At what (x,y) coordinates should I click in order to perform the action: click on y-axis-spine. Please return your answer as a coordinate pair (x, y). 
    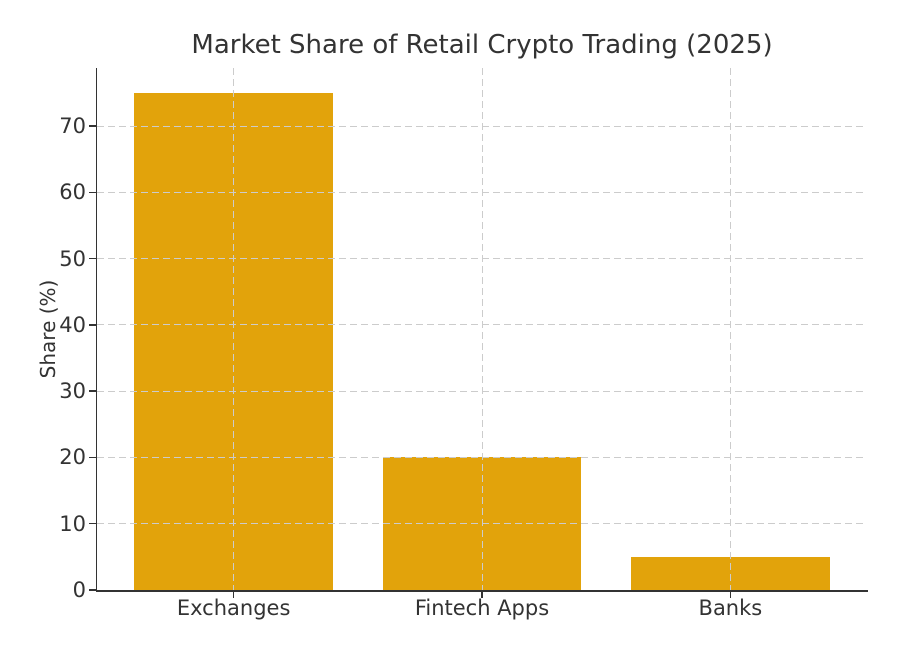
    Looking at the image, I should click on (96, 329).